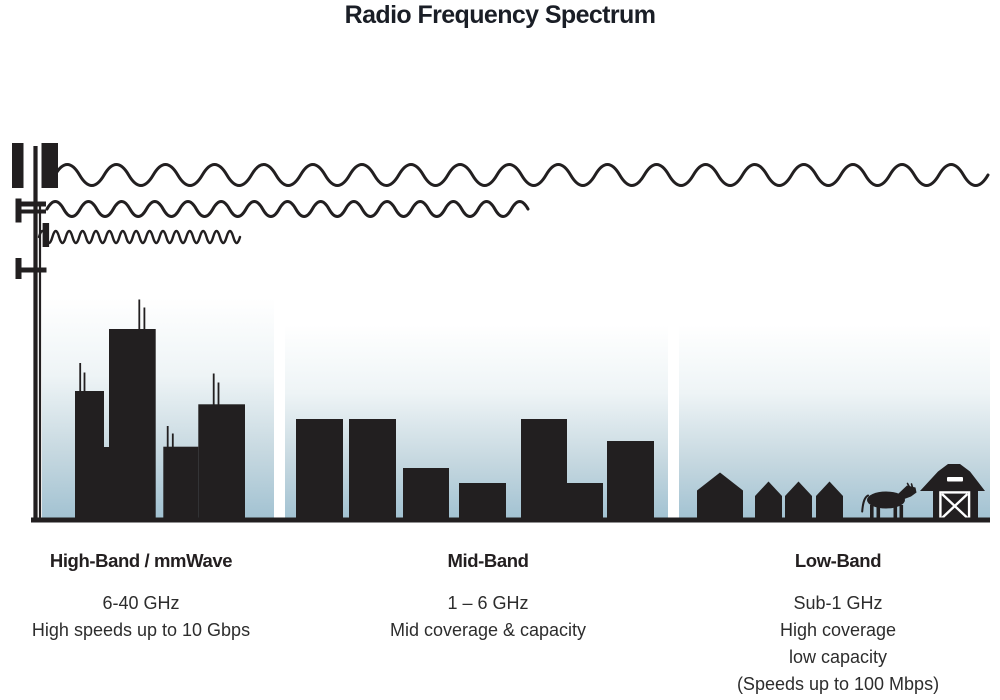 The width and height of the screenshot is (1000, 700). I want to click on low-band-heading: Low-Band, so click(838, 560).